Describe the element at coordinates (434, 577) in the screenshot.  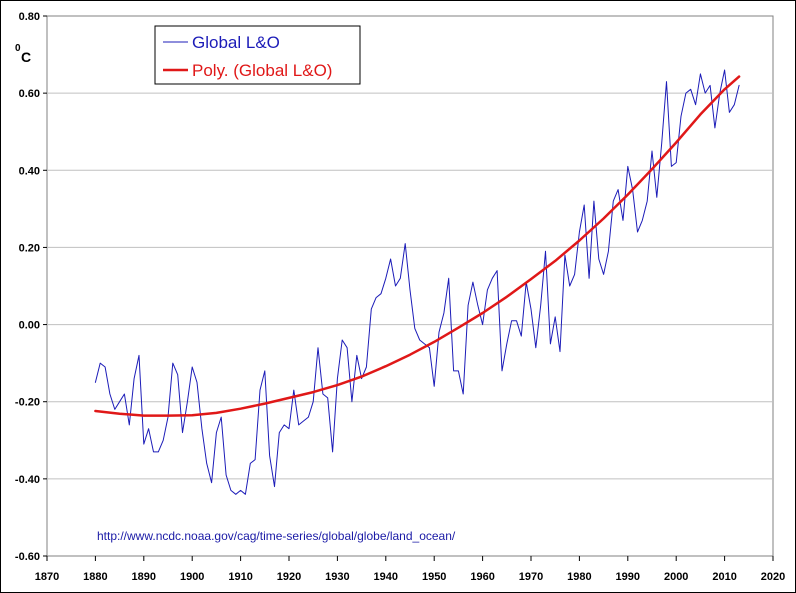
I see `x-tick-label: 1950` at that location.